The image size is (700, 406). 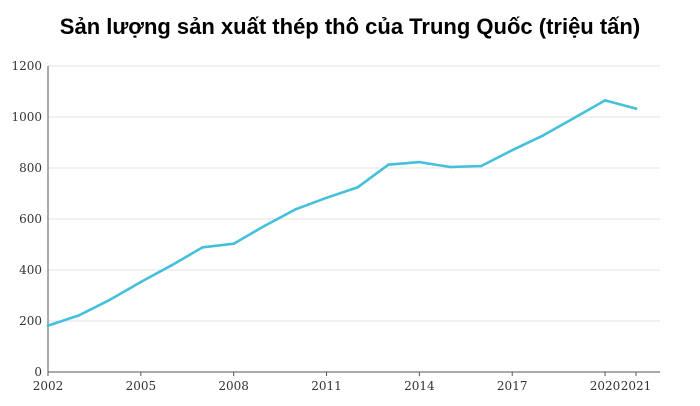 I want to click on y-tick-label: 0, so click(x=38, y=372).